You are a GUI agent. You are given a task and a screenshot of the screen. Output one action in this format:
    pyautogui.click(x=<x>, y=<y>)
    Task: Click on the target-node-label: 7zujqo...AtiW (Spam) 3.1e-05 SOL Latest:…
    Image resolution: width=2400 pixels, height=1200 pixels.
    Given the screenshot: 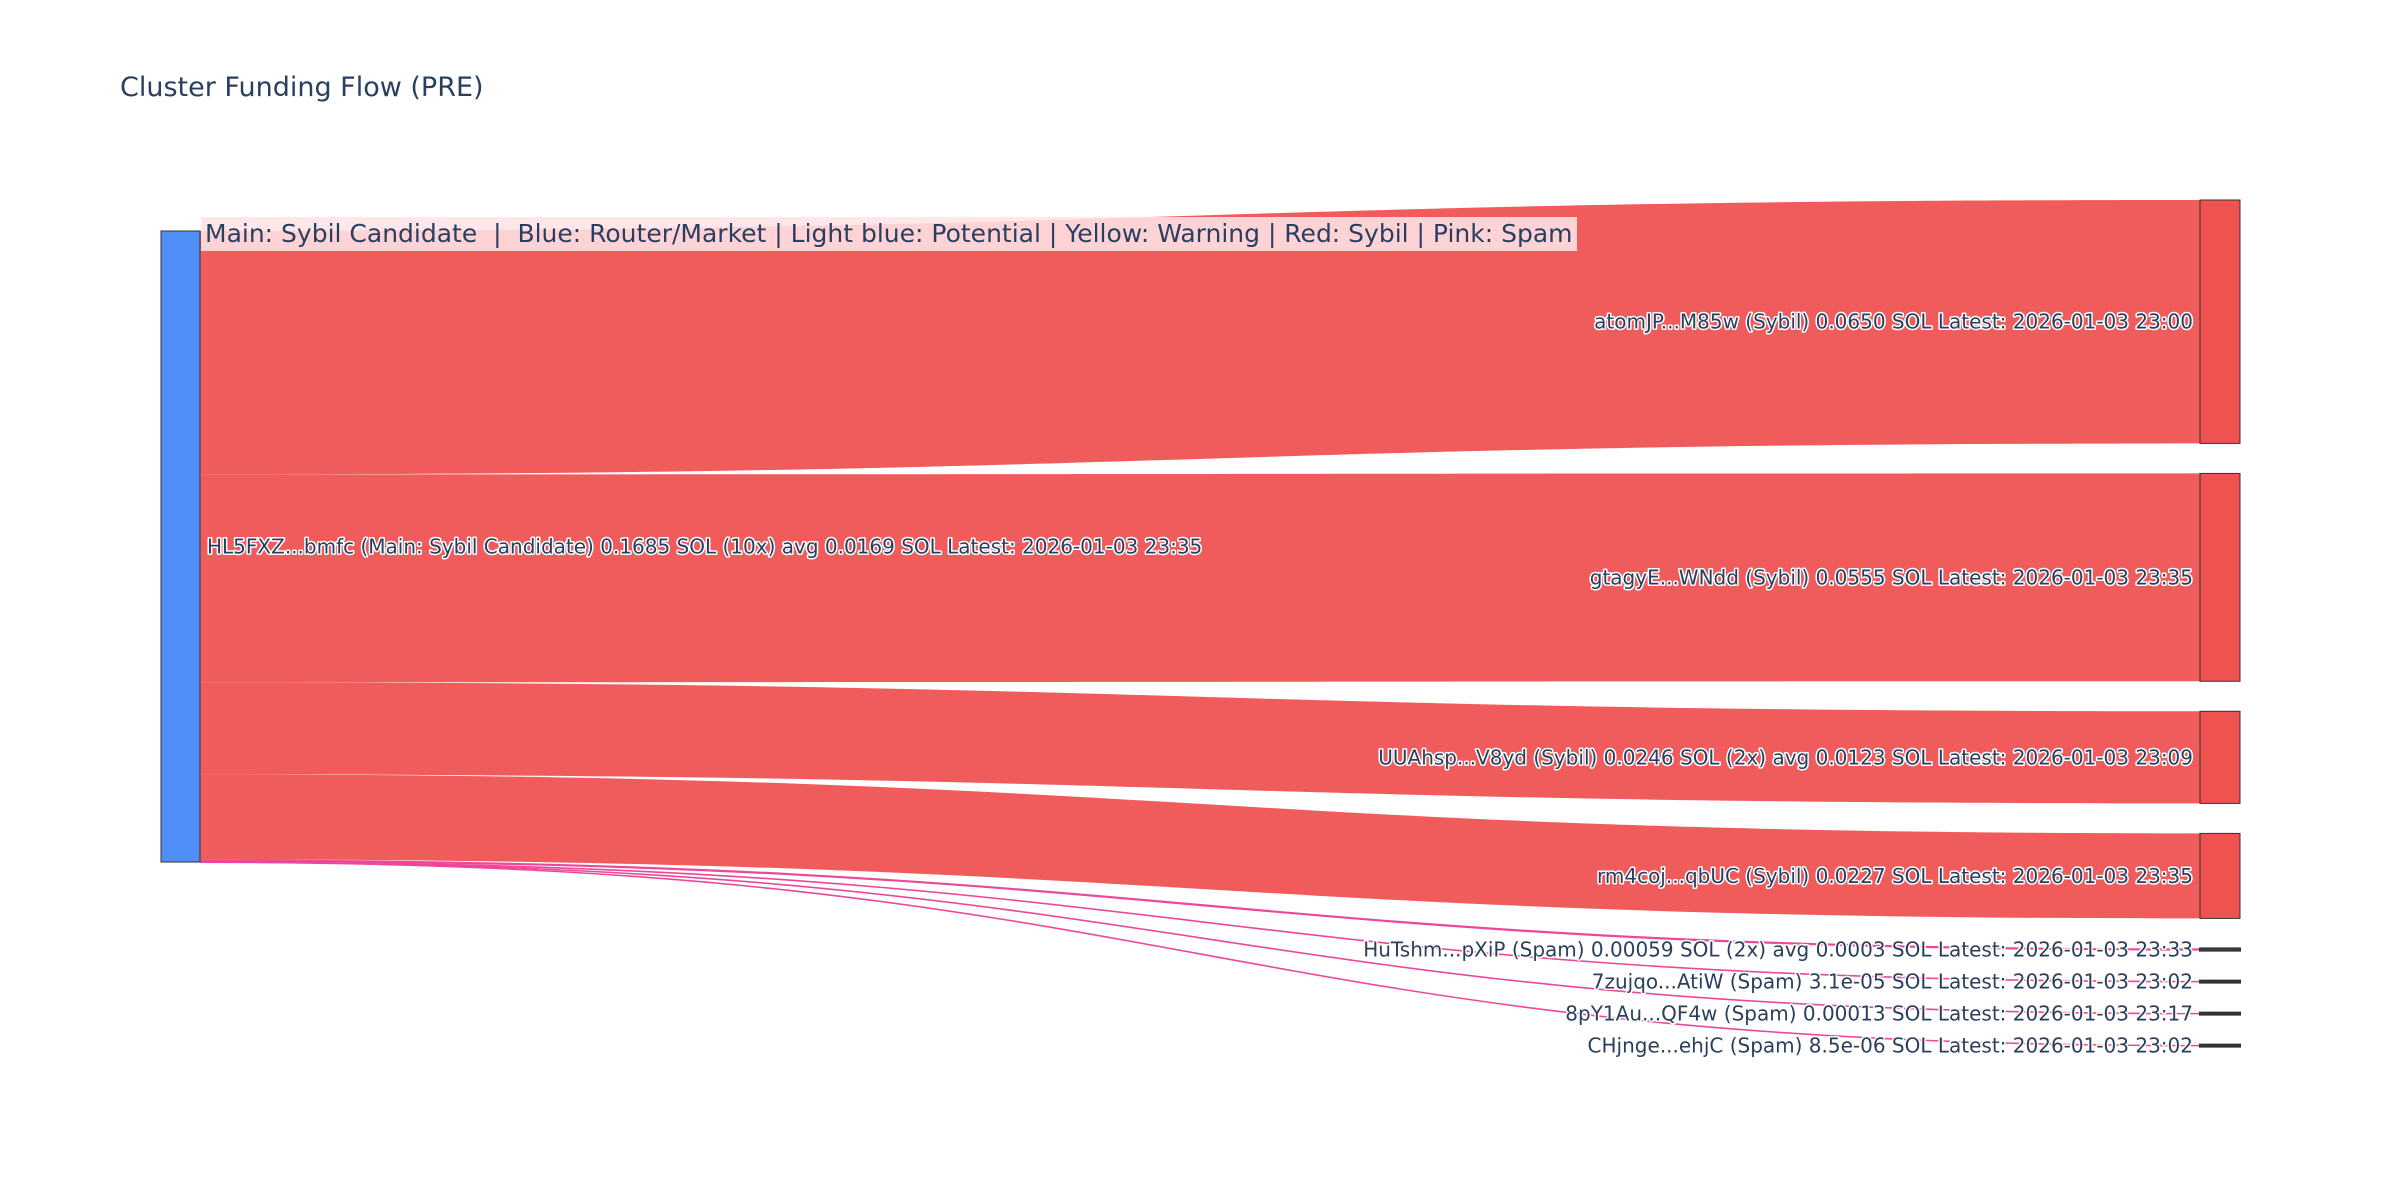 What is the action you would take?
    pyautogui.click(x=1892, y=982)
    